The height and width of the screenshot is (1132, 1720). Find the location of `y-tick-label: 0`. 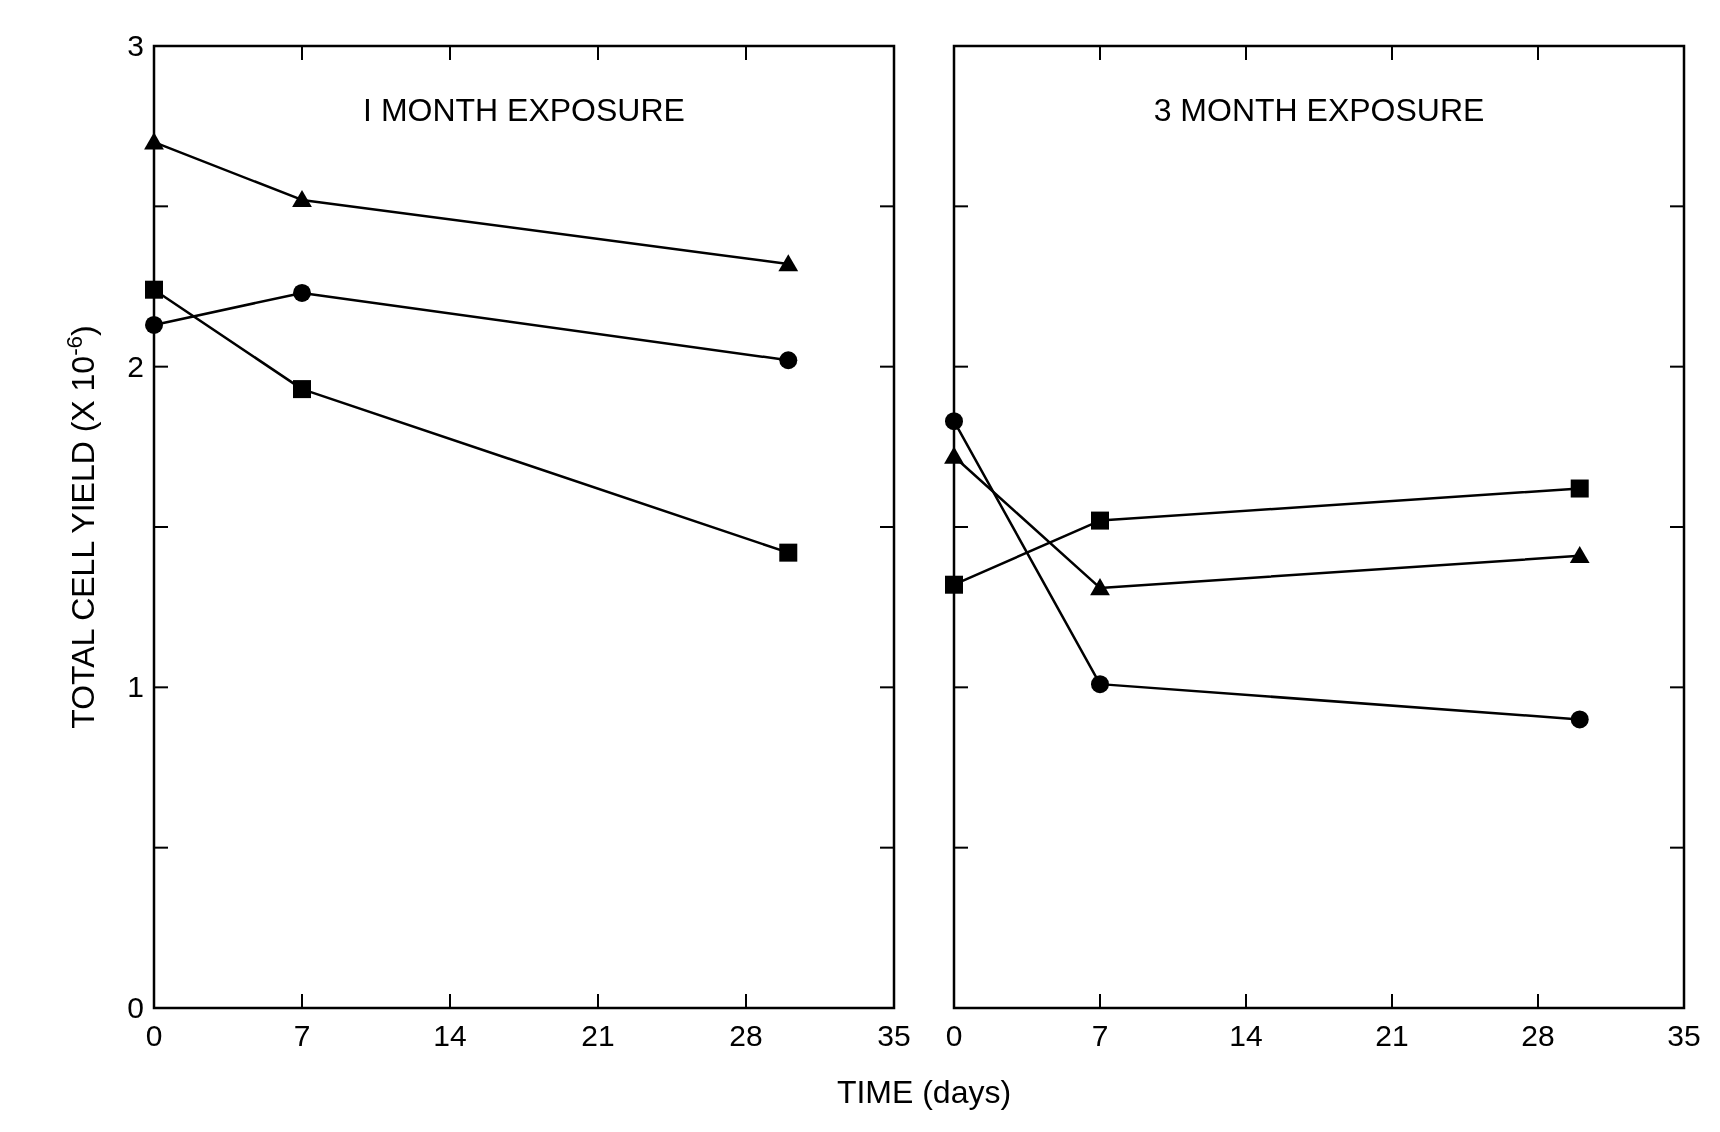

y-tick-label: 0 is located at coordinates (135, 1007).